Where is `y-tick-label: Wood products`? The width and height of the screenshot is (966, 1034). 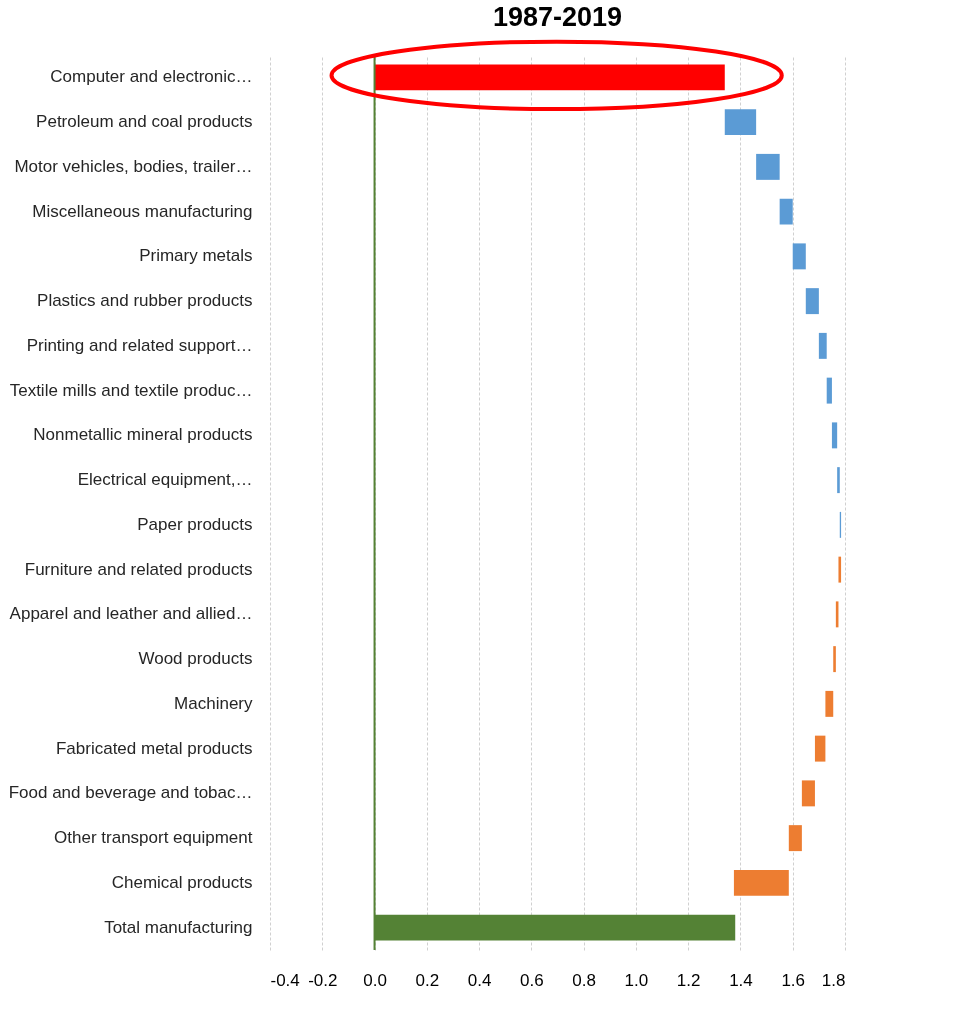 y-tick-label: Wood products is located at coordinates (195, 659).